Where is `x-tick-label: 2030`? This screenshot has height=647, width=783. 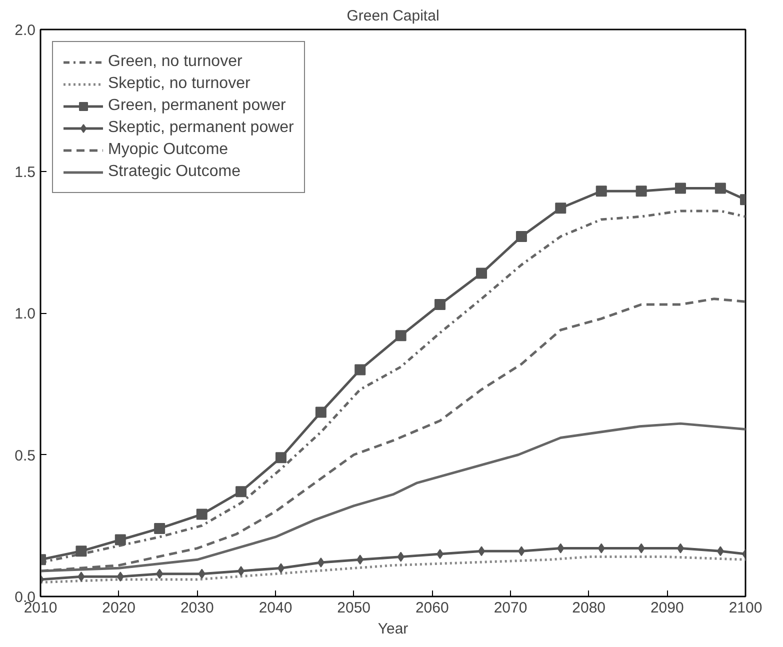 x-tick-label: 2030 is located at coordinates (197, 608).